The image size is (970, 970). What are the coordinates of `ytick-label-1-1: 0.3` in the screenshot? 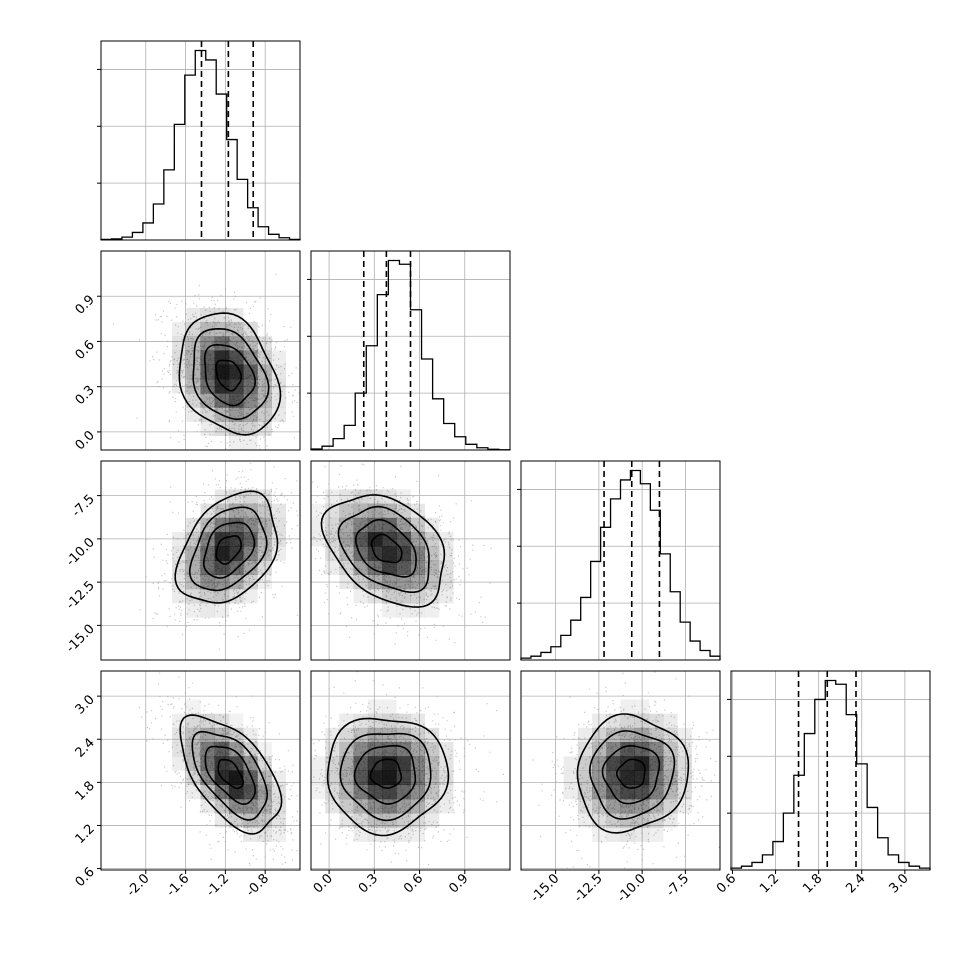 It's located at (85, 395).